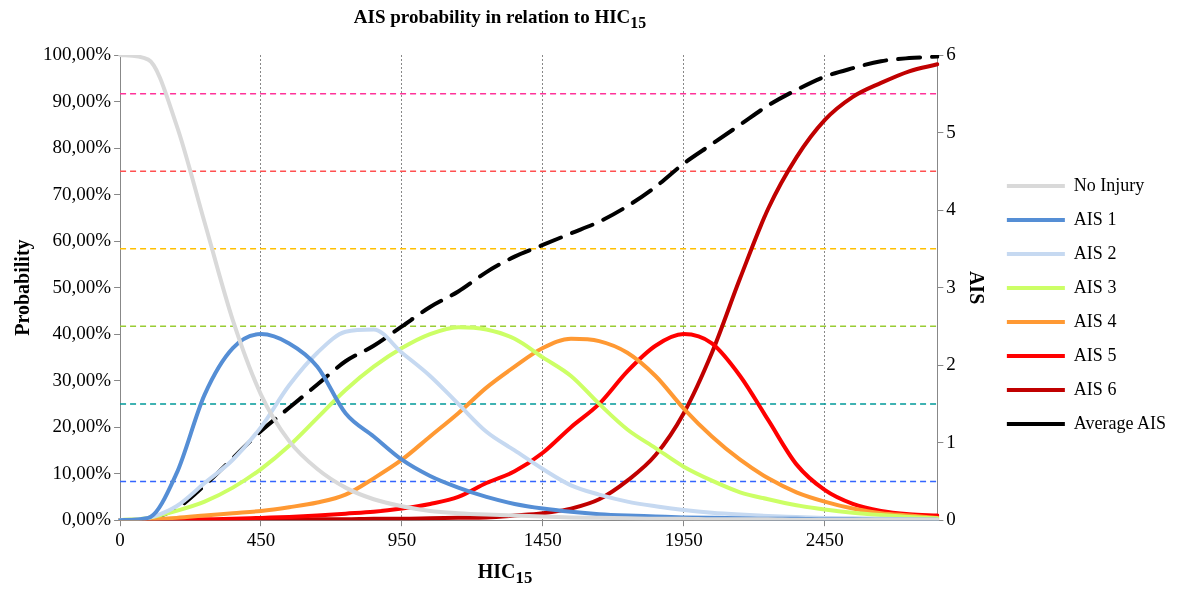 This screenshot has height=595, width=1197. Describe the element at coordinates (82, 100) in the screenshot. I see `y-tick-label: 90,00%` at that location.